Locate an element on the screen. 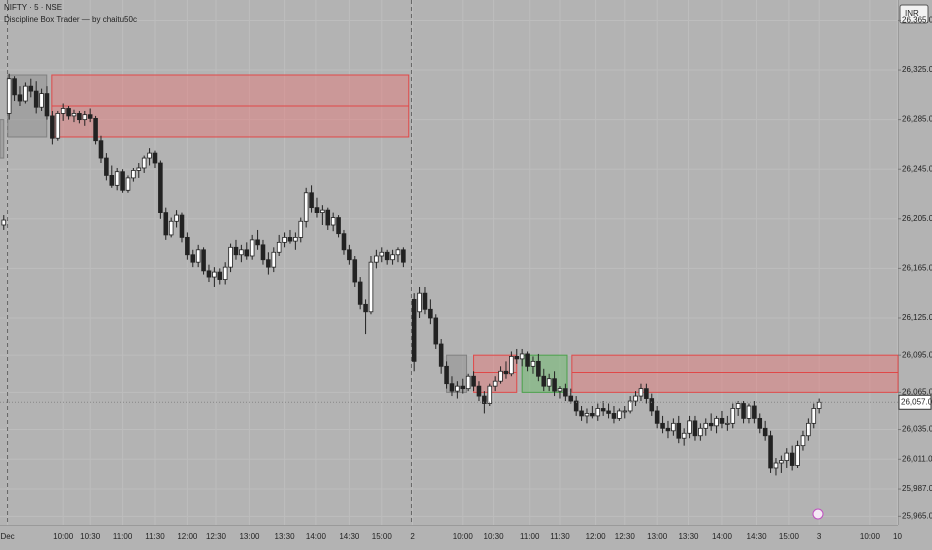 The image size is (932, 550). currency: INR is located at coordinates (912, 13).